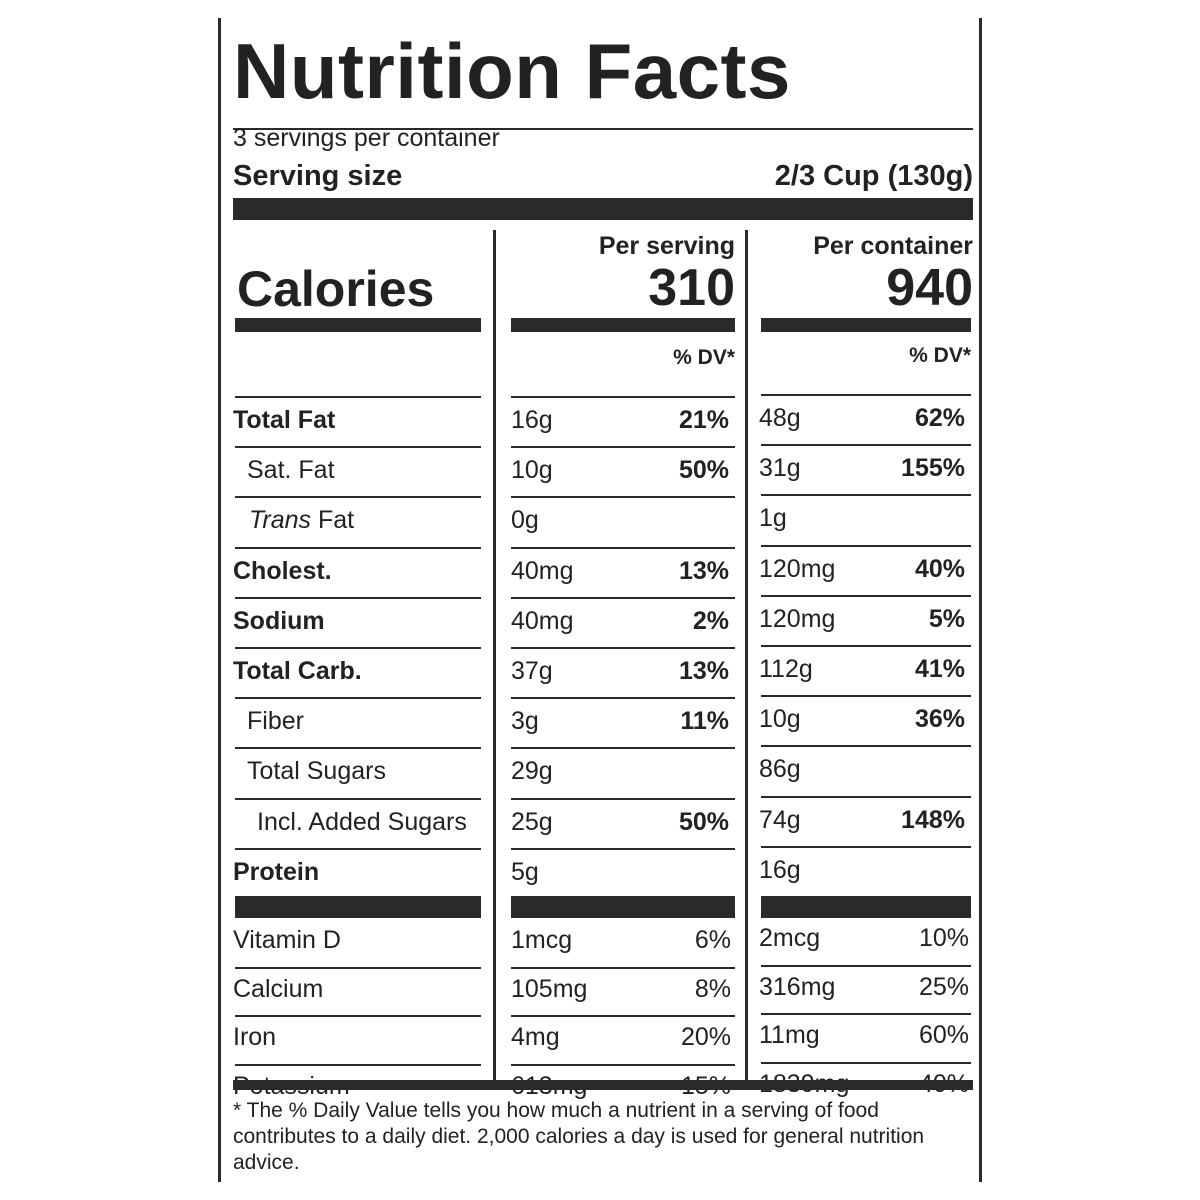 Image resolution: width=1200 pixels, height=1200 pixels. What do you see at coordinates (279, 620) in the screenshot?
I see `nutrient-name-main: Sodium` at bounding box center [279, 620].